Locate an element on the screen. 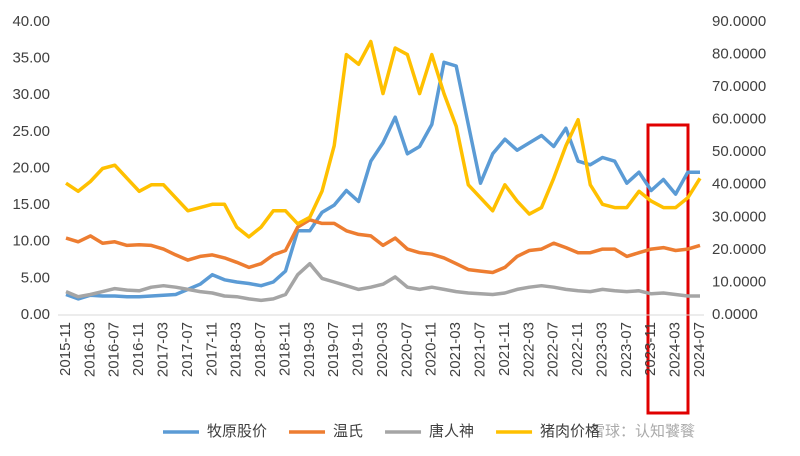 This screenshot has height=456, width=800. y2-tick-label: 60.0000 is located at coordinates (739, 119).